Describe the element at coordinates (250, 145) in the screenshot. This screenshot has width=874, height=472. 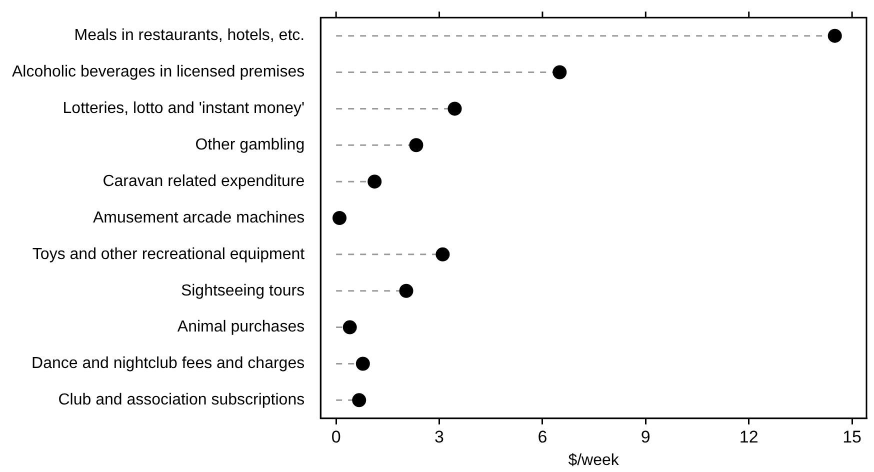
I see `y-tick-label: Other gambling` at that location.